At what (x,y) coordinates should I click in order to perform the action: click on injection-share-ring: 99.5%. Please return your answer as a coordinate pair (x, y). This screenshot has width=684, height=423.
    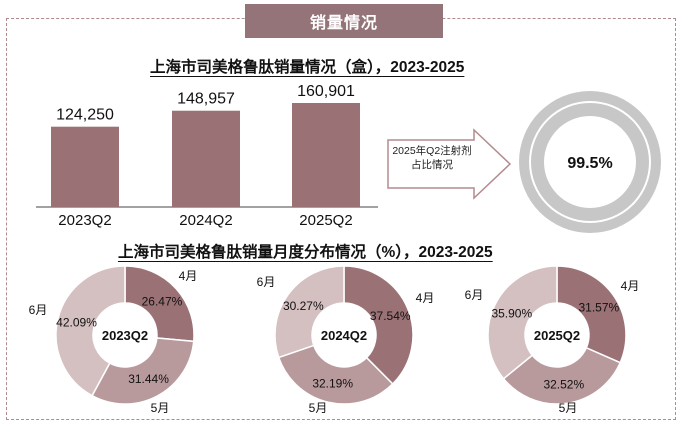
    Looking at the image, I should click on (590, 162).